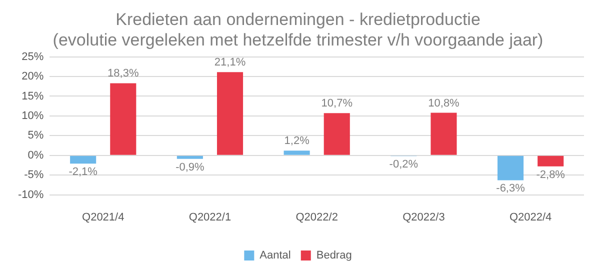 This screenshot has height=279, width=602. Describe the element at coordinates (31, 194) in the screenshot. I see `y-tick-label: -10%` at that location.